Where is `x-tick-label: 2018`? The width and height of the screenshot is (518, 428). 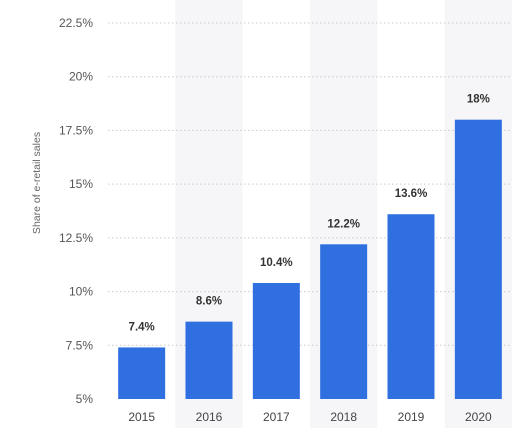 x-tick-label: 2018 is located at coordinates (343, 417).